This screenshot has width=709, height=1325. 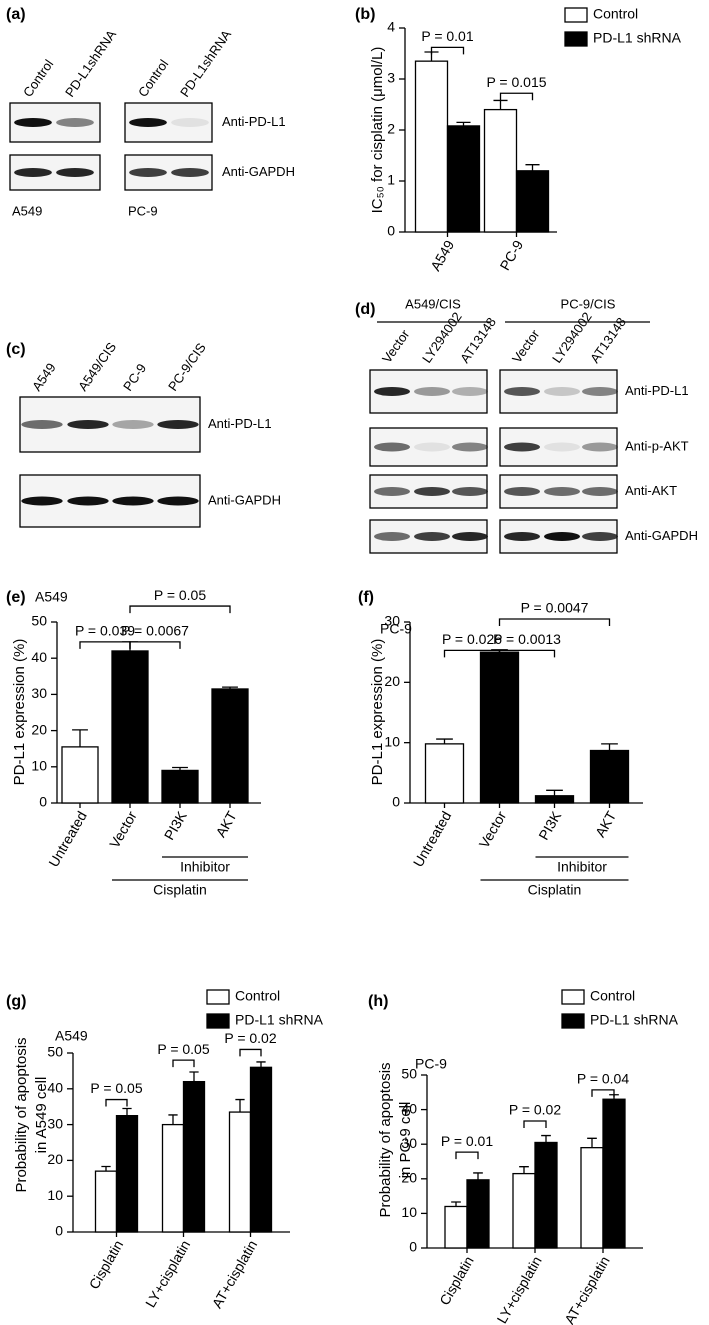 I want to click on y-axis-label: Probability of apoptosis, so click(x=21, y=1114).